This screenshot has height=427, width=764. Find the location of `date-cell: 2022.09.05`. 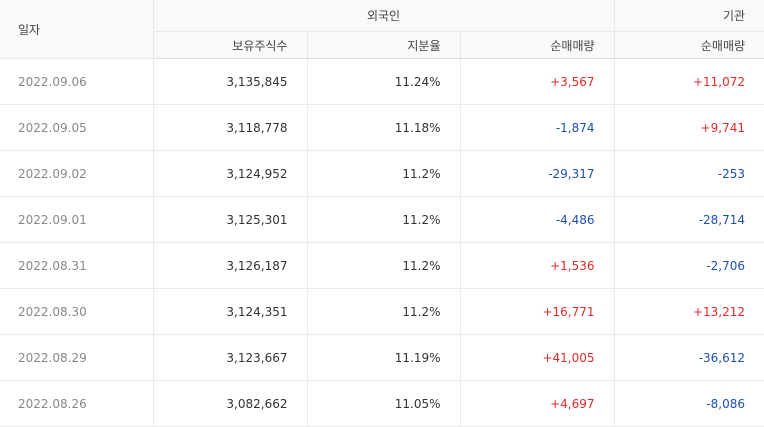

date-cell: 2022.09.05 is located at coordinates (77, 127).